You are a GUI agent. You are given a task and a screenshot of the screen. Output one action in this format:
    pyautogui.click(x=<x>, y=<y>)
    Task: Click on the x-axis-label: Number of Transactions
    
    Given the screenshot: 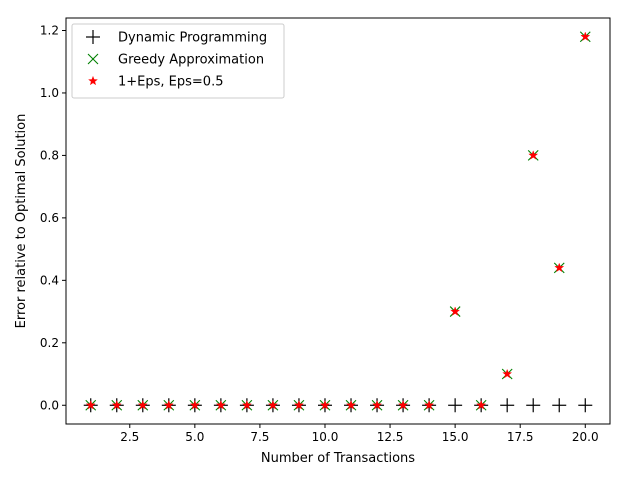 What is the action you would take?
    pyautogui.click(x=338, y=458)
    